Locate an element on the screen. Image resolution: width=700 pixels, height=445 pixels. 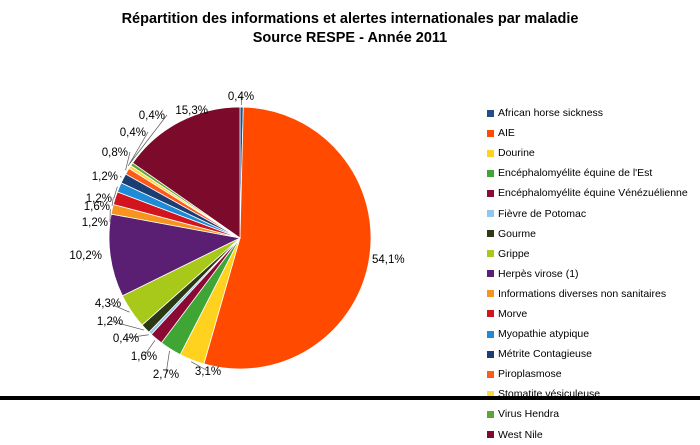
legend-label: Dourine is located at coordinates (516, 153).